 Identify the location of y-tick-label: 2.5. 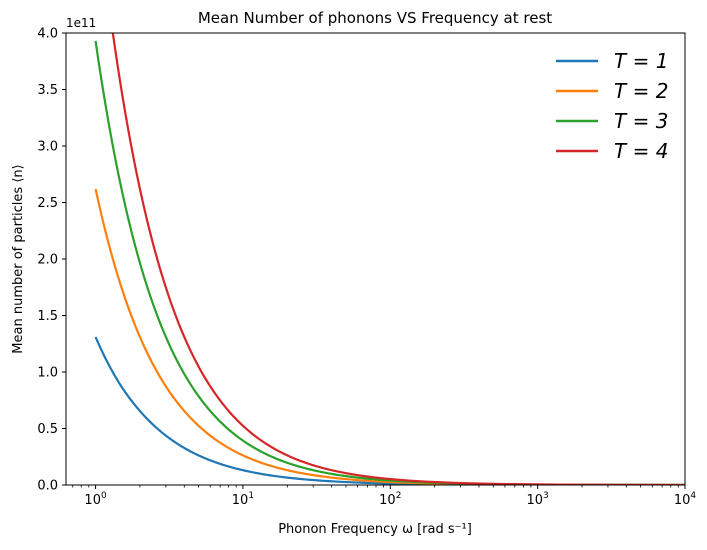
(47, 203).